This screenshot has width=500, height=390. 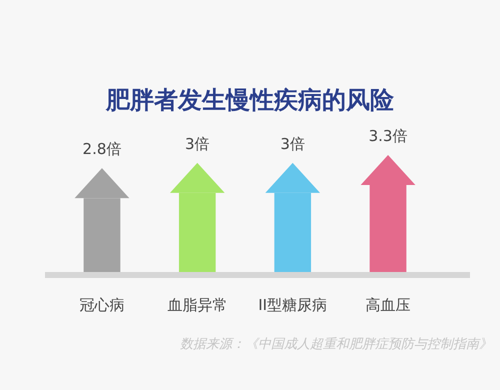 What do you see at coordinates (197, 305) in the screenshot?
I see `x-tick-label: 血脂异常` at bounding box center [197, 305].